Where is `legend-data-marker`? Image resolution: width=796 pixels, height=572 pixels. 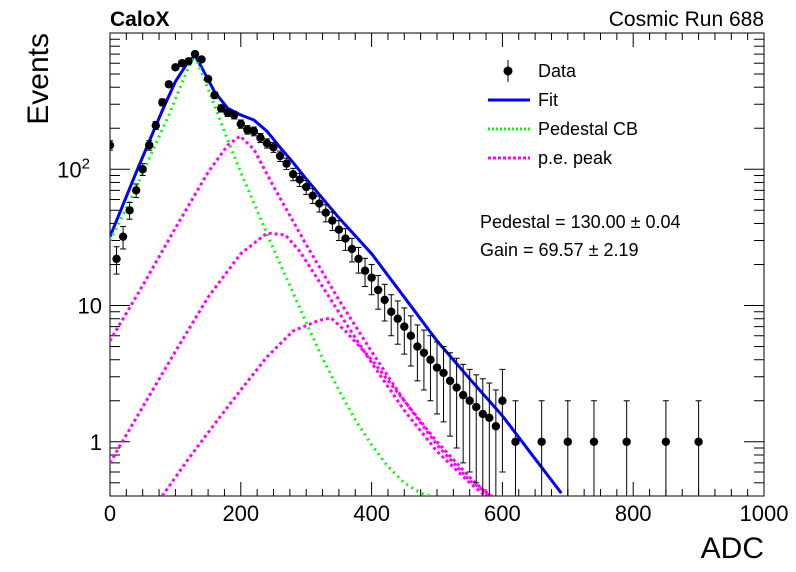
legend-data-marker is located at coordinates (508, 71).